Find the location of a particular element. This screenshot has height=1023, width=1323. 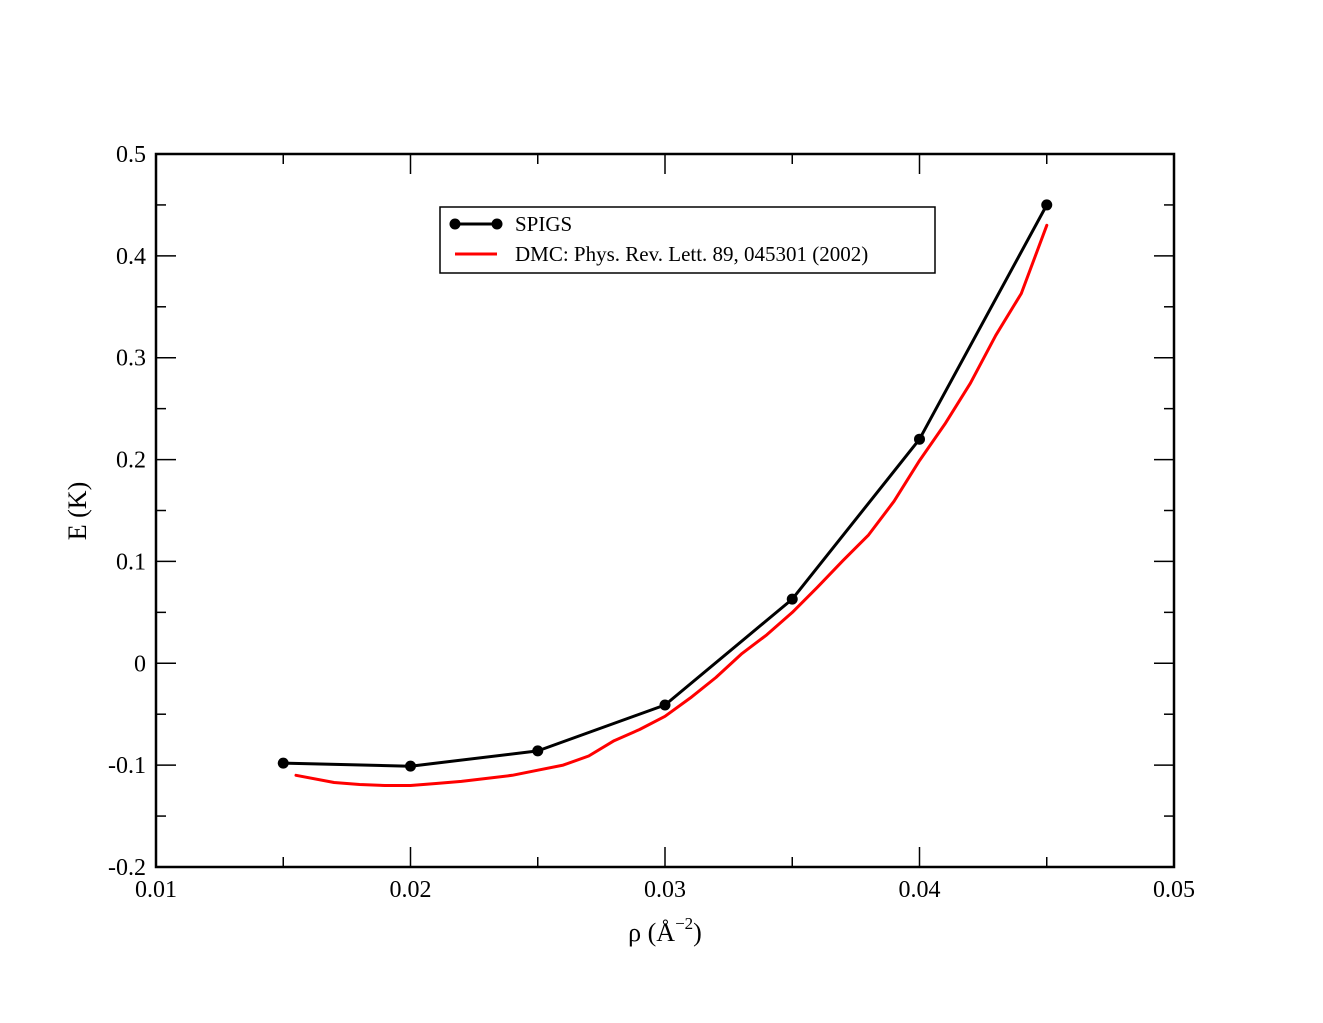

y-tick-label: 0.5 is located at coordinates (131, 155).